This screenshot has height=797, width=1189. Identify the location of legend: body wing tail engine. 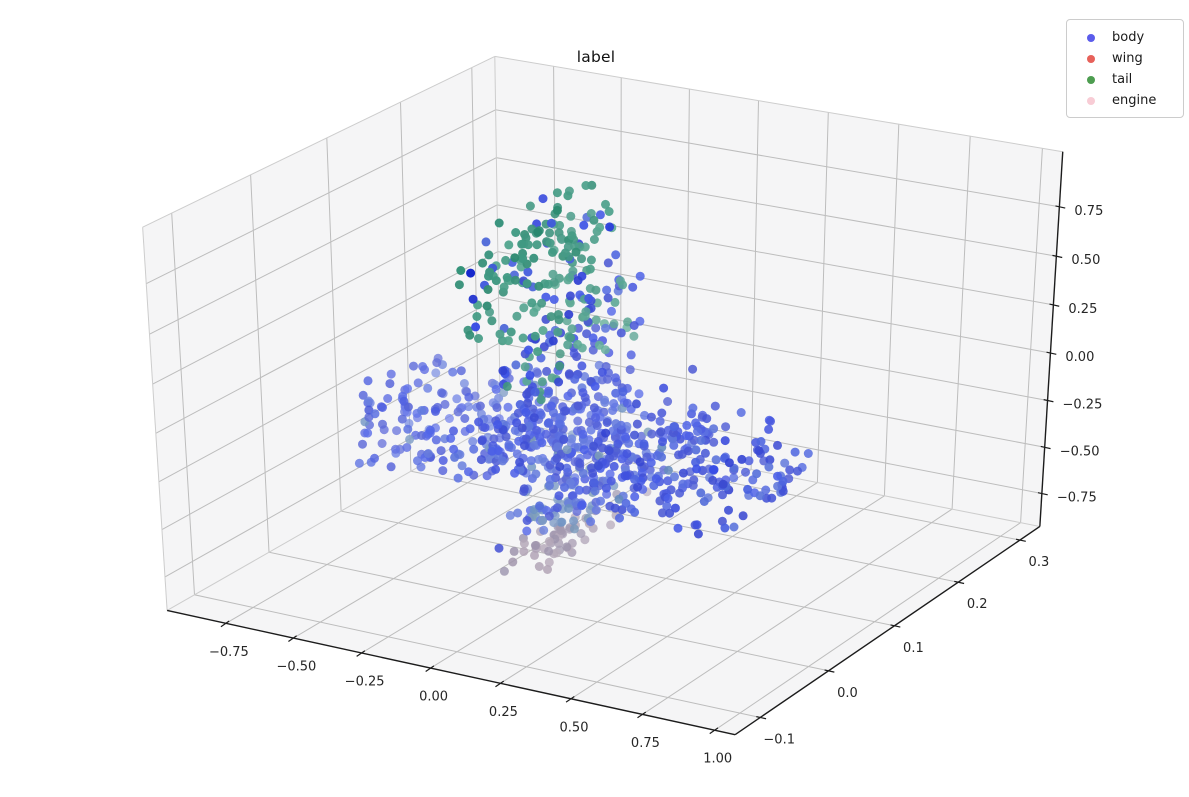
(1125, 68).